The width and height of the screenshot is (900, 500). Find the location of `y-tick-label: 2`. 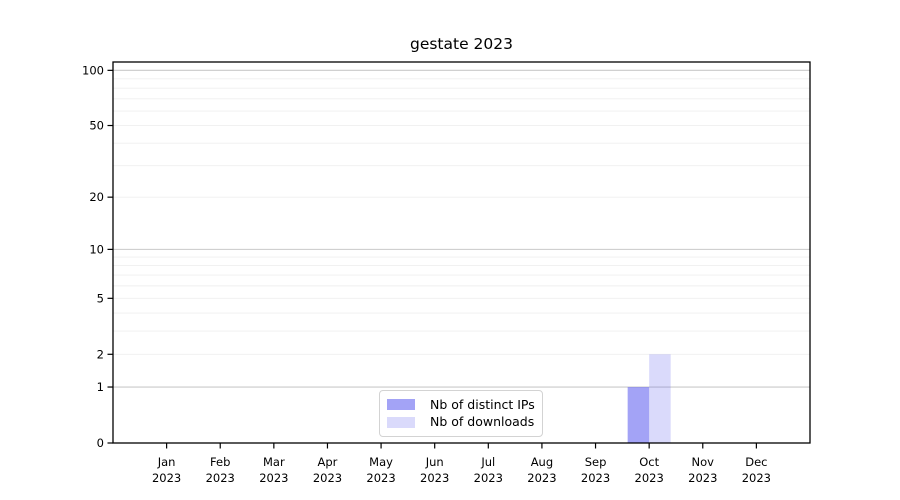

y-tick-label: 2 is located at coordinates (100, 354).